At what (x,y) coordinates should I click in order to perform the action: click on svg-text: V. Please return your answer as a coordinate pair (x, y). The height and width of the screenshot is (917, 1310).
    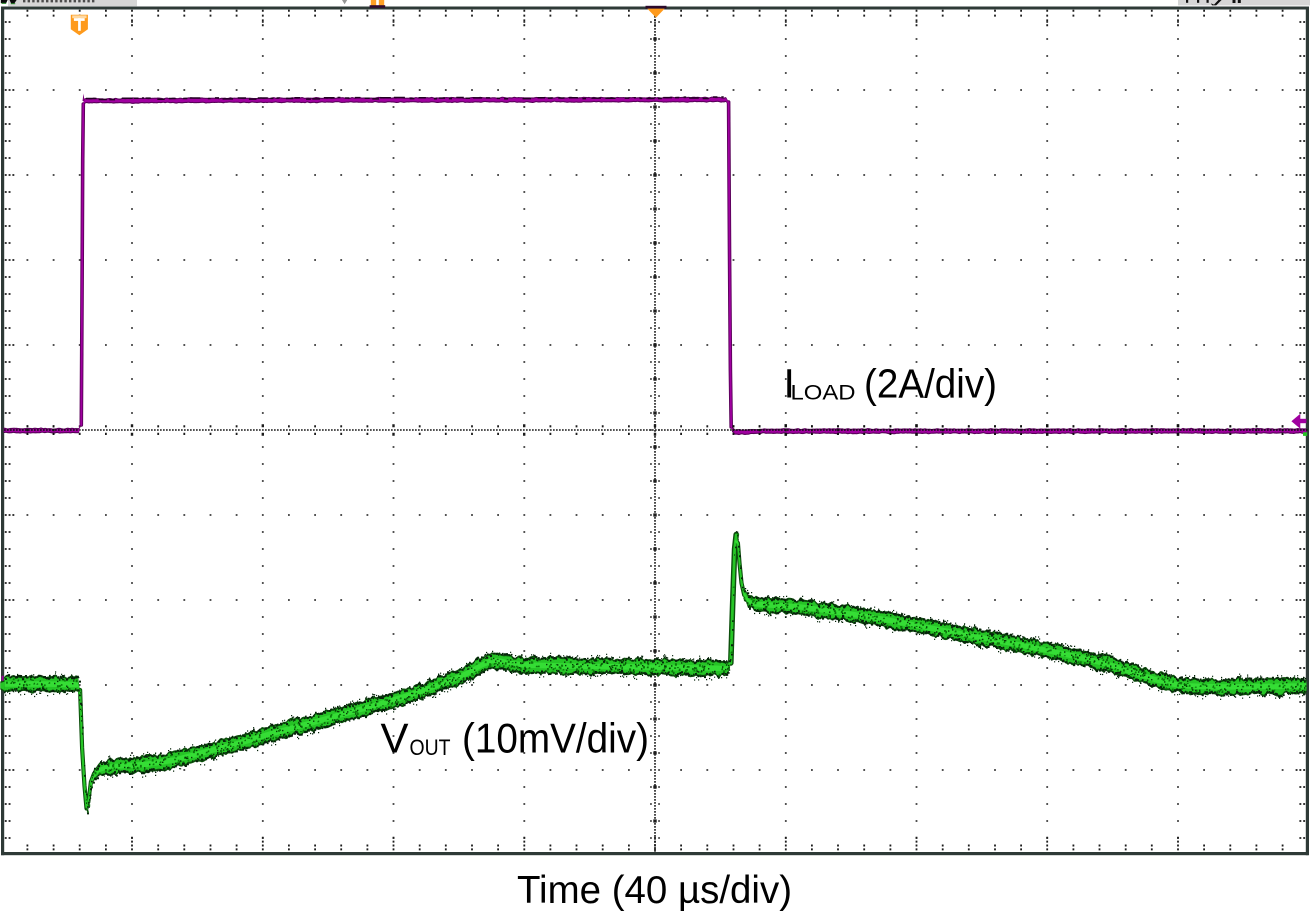
    Looking at the image, I should click on (395, 738).